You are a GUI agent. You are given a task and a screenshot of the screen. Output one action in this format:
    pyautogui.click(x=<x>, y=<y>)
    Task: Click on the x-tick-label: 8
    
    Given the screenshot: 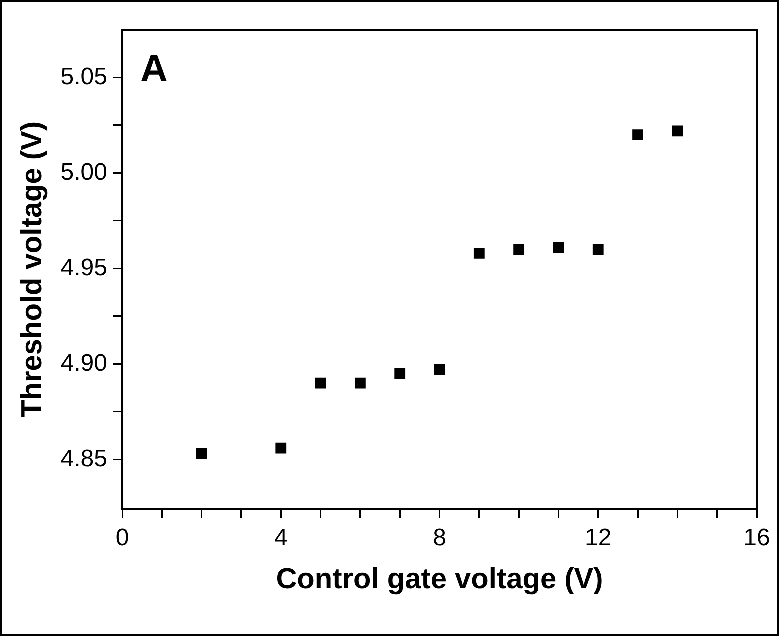 What is the action you would take?
    pyautogui.click(x=439, y=538)
    